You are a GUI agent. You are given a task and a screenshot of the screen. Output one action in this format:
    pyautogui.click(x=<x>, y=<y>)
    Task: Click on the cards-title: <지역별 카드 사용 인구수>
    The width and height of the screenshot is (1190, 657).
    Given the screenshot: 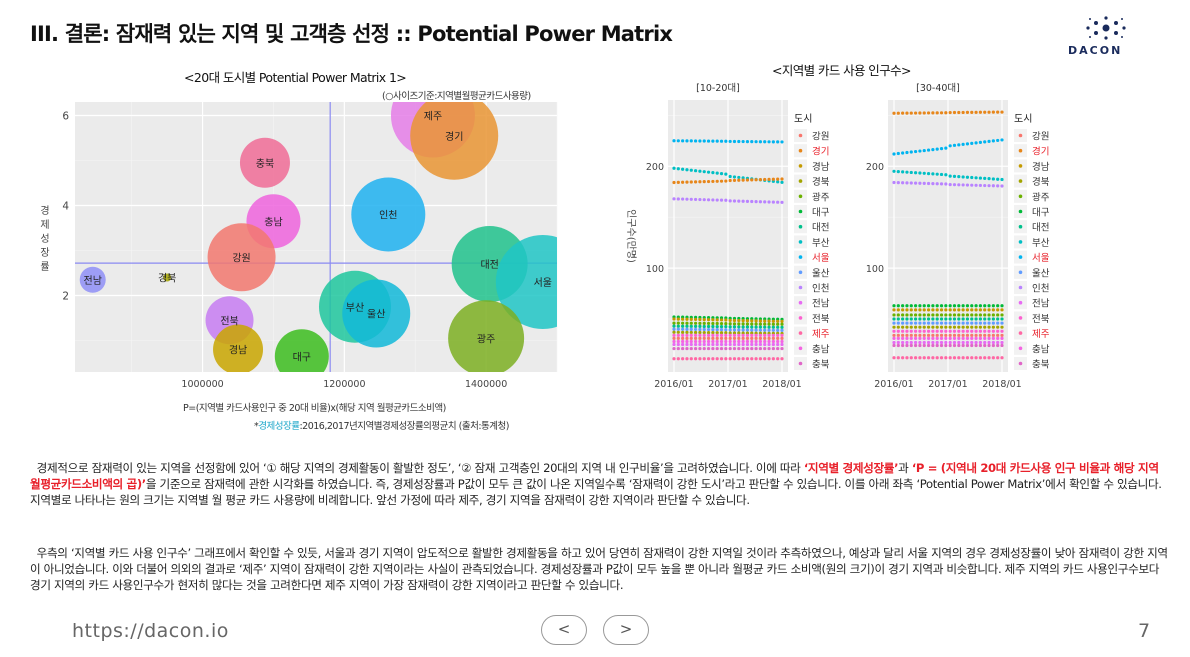 What is the action you would take?
    pyautogui.click(x=841, y=70)
    